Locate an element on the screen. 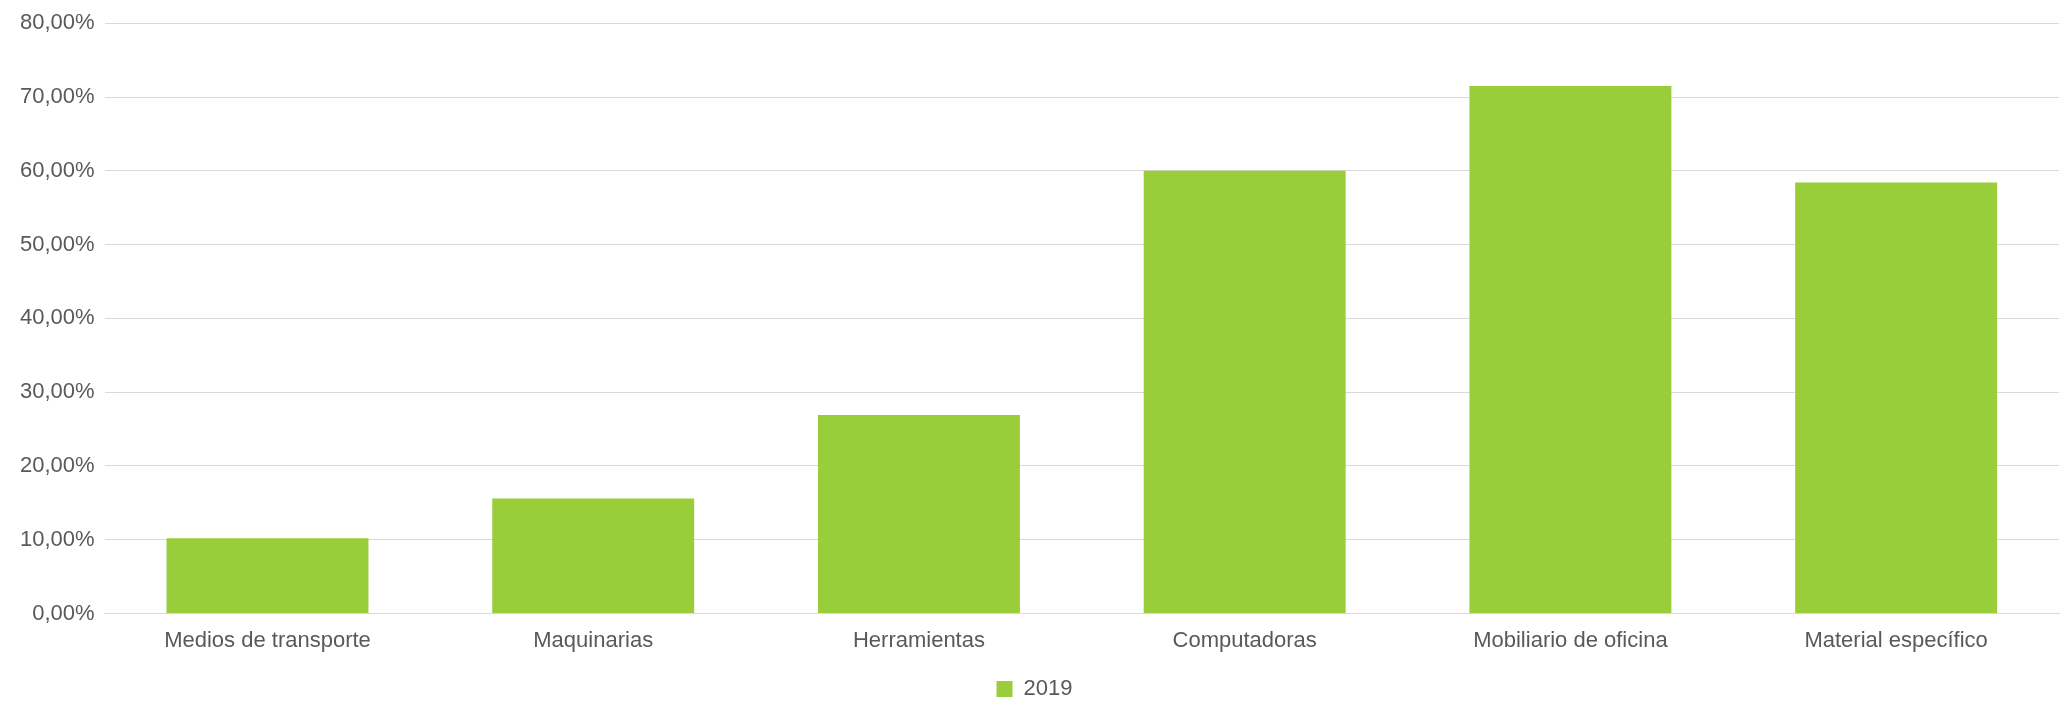 The height and width of the screenshot is (720, 2069). y-tick-label: 50,00% is located at coordinates (57, 243).